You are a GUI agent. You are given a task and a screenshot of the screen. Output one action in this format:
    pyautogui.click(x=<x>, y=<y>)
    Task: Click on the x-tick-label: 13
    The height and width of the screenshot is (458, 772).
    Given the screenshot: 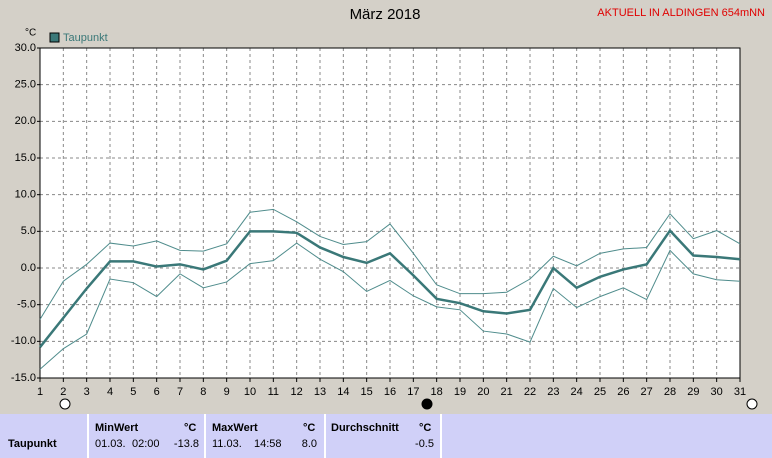 What is the action you would take?
    pyautogui.click(x=320, y=392)
    